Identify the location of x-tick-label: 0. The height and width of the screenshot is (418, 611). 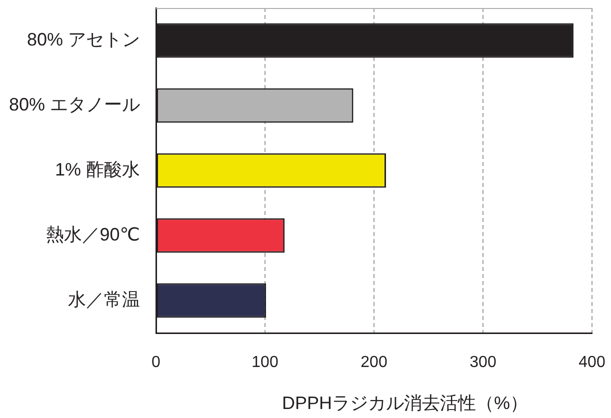
(156, 363).